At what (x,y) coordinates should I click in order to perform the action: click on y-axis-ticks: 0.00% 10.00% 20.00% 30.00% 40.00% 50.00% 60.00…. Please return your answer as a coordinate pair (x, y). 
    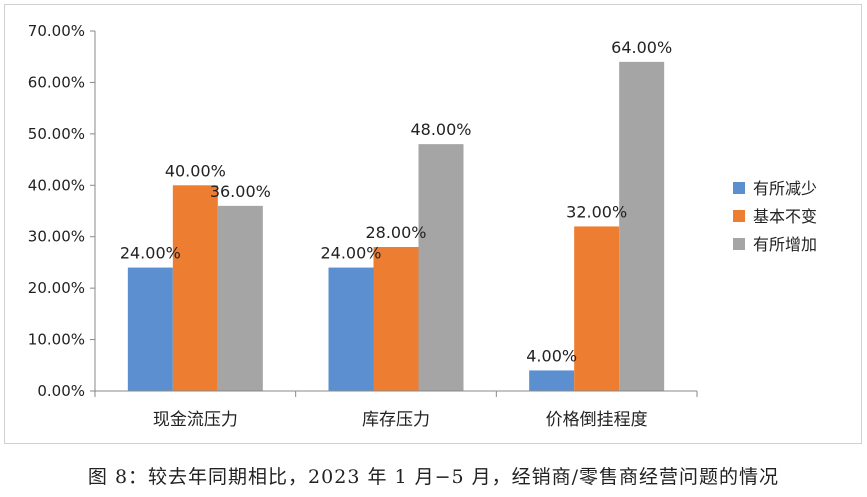
    Looking at the image, I should click on (61, 211).